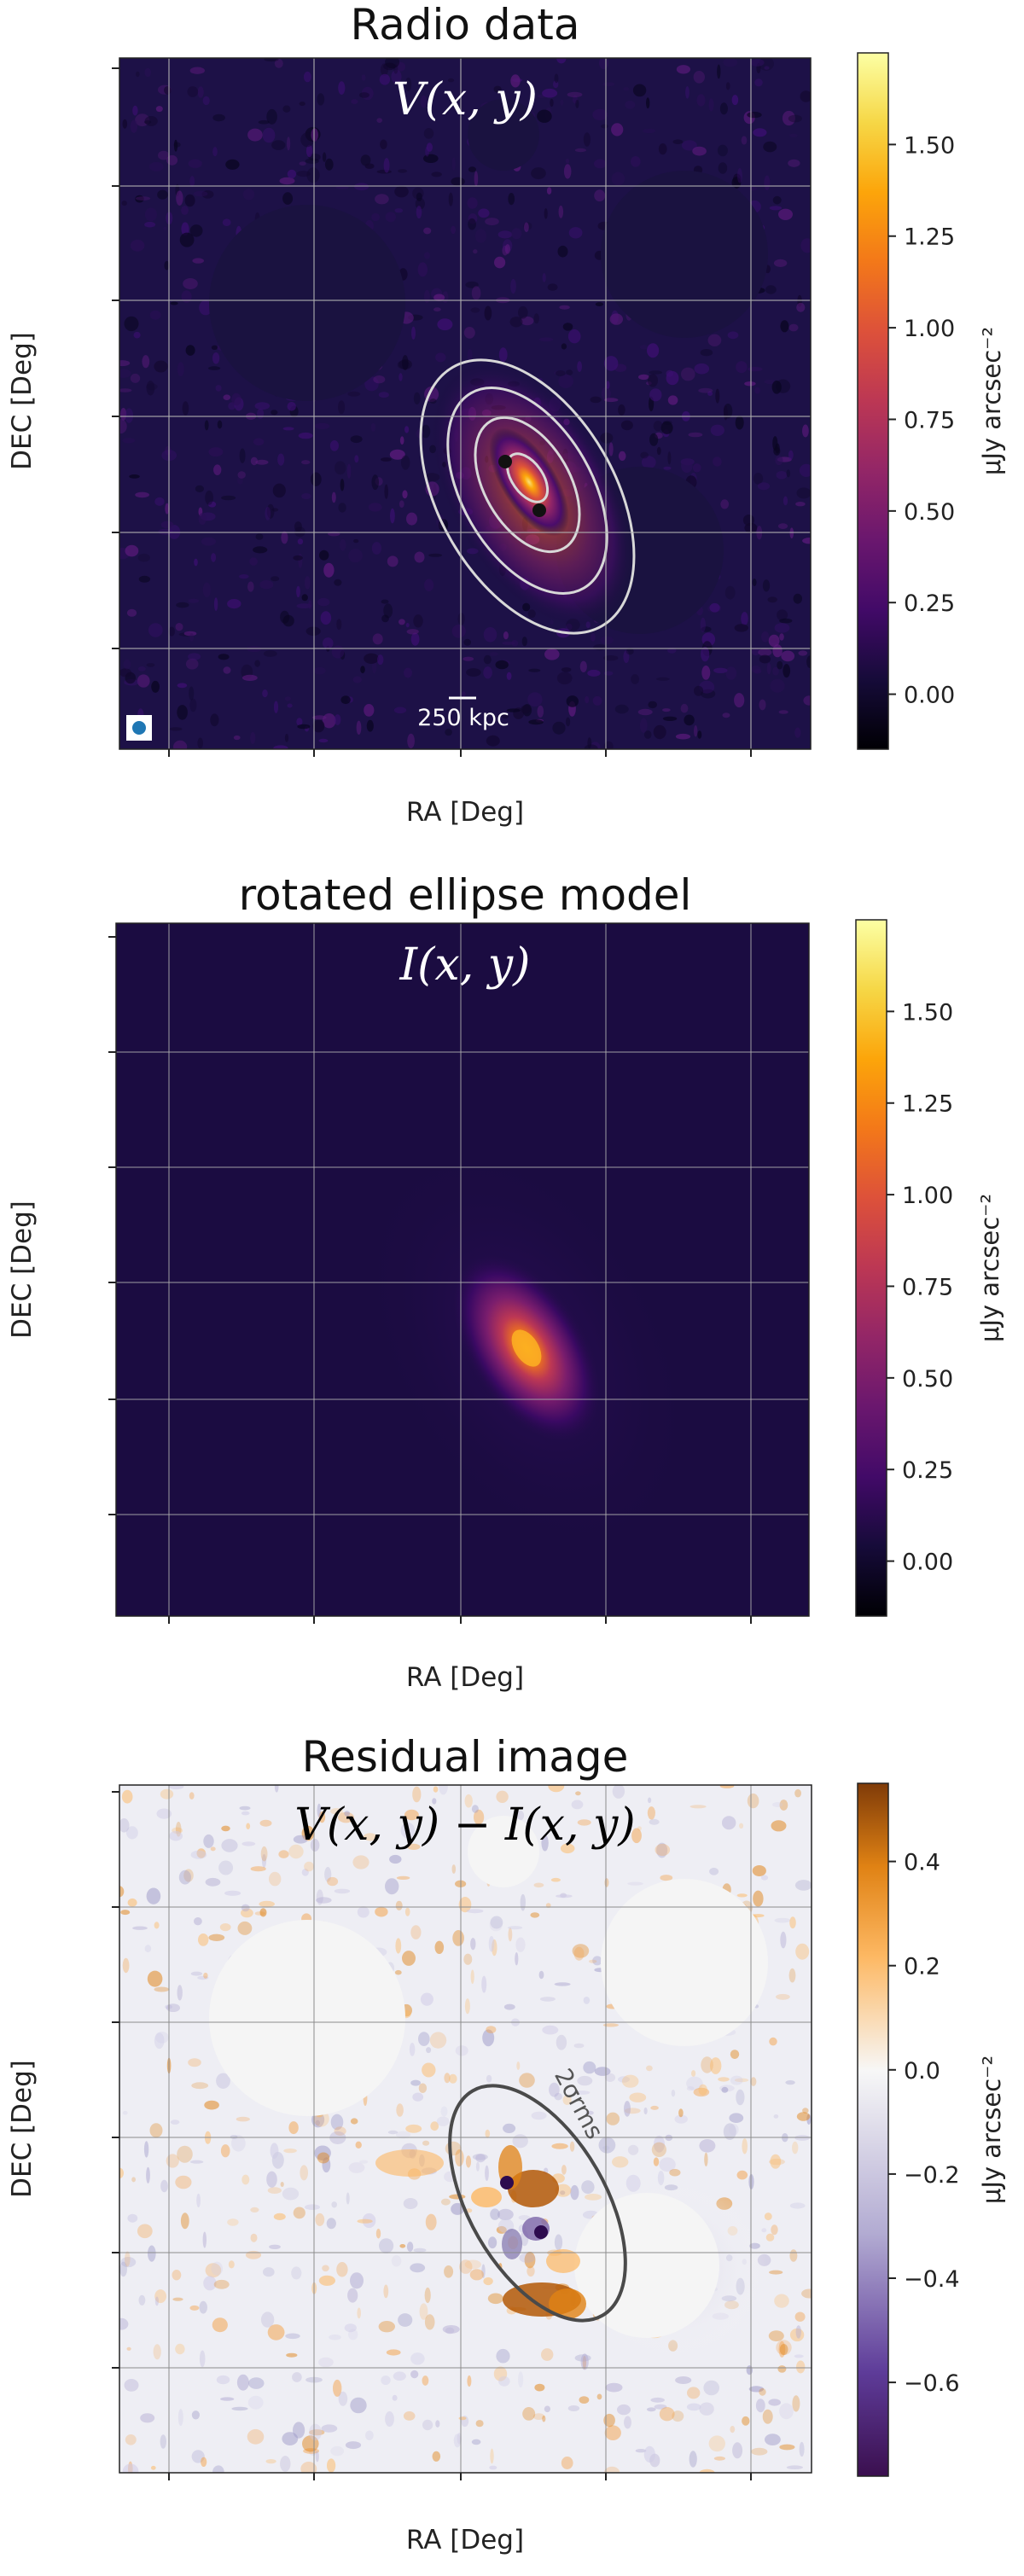 This screenshot has height=2576, width=1024. What do you see at coordinates (116, 358) in the screenshot?
I see `panel1-yticks` at bounding box center [116, 358].